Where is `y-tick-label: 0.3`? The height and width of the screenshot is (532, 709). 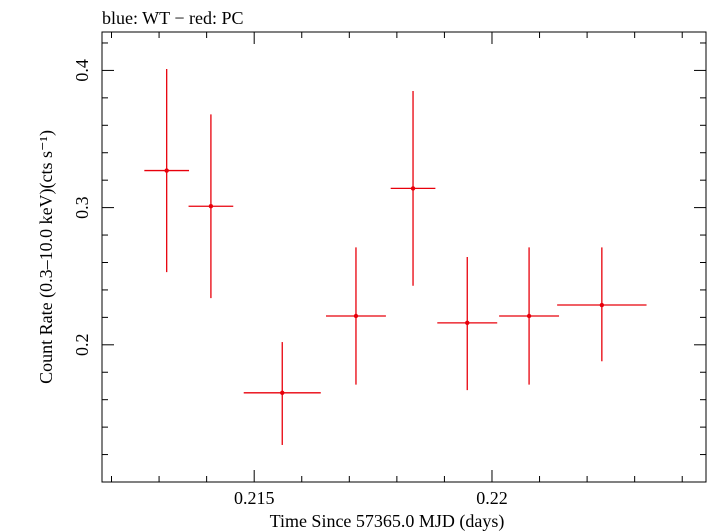
y-tick-label: 0.3 is located at coordinates (82, 207).